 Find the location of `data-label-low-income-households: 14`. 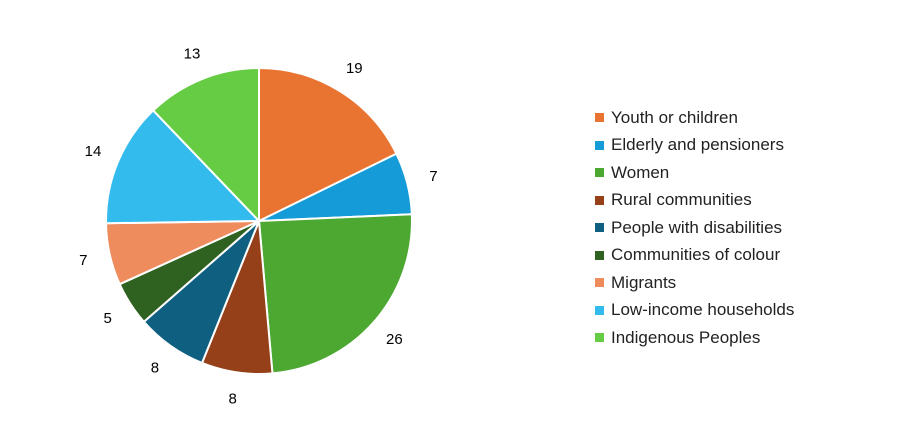

data-label-low-income-households: 14 is located at coordinates (93, 151).